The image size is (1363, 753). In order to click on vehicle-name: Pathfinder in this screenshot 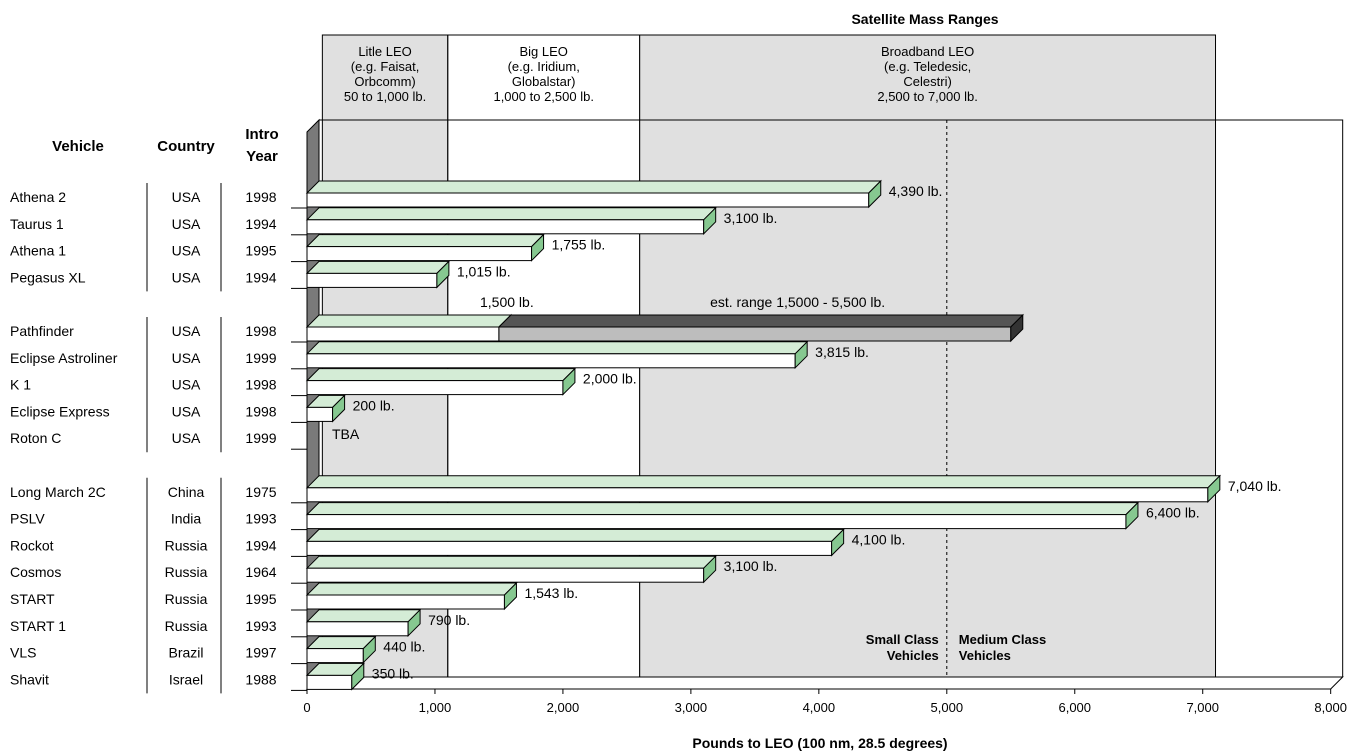, I will do `click(42, 331)`.